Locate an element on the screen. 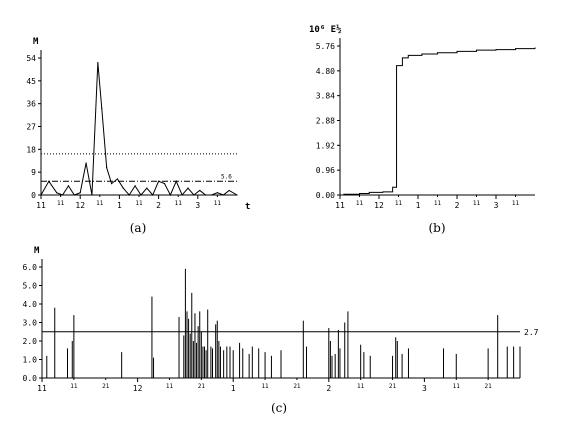 The image size is (569, 426). panel-b-x-tick-label: 2 is located at coordinates (457, 205).